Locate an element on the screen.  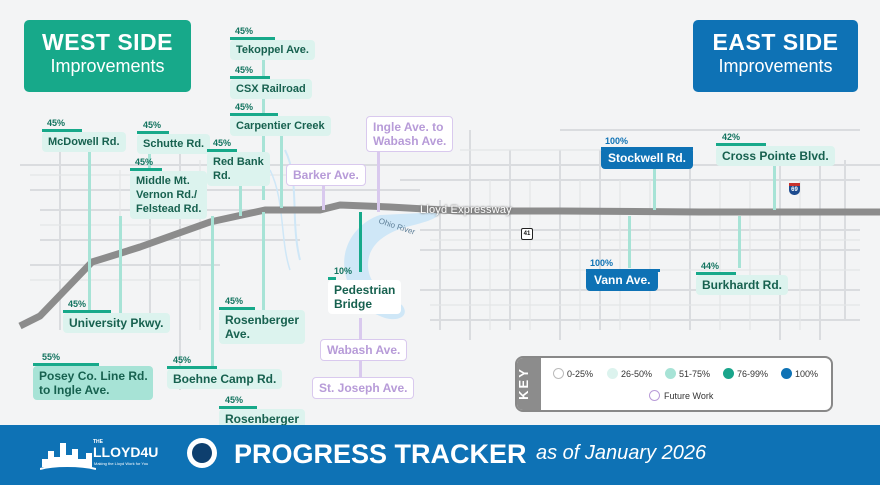
middlemt-percent: 45% is located at coordinates (144, 162).